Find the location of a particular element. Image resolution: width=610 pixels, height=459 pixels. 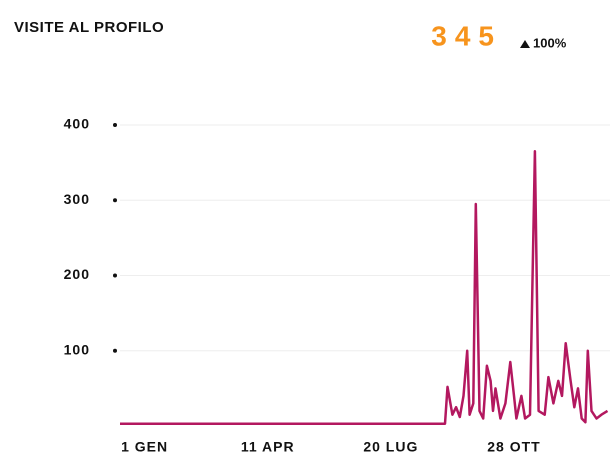

y-tick-label: 300 is located at coordinates (77, 199).